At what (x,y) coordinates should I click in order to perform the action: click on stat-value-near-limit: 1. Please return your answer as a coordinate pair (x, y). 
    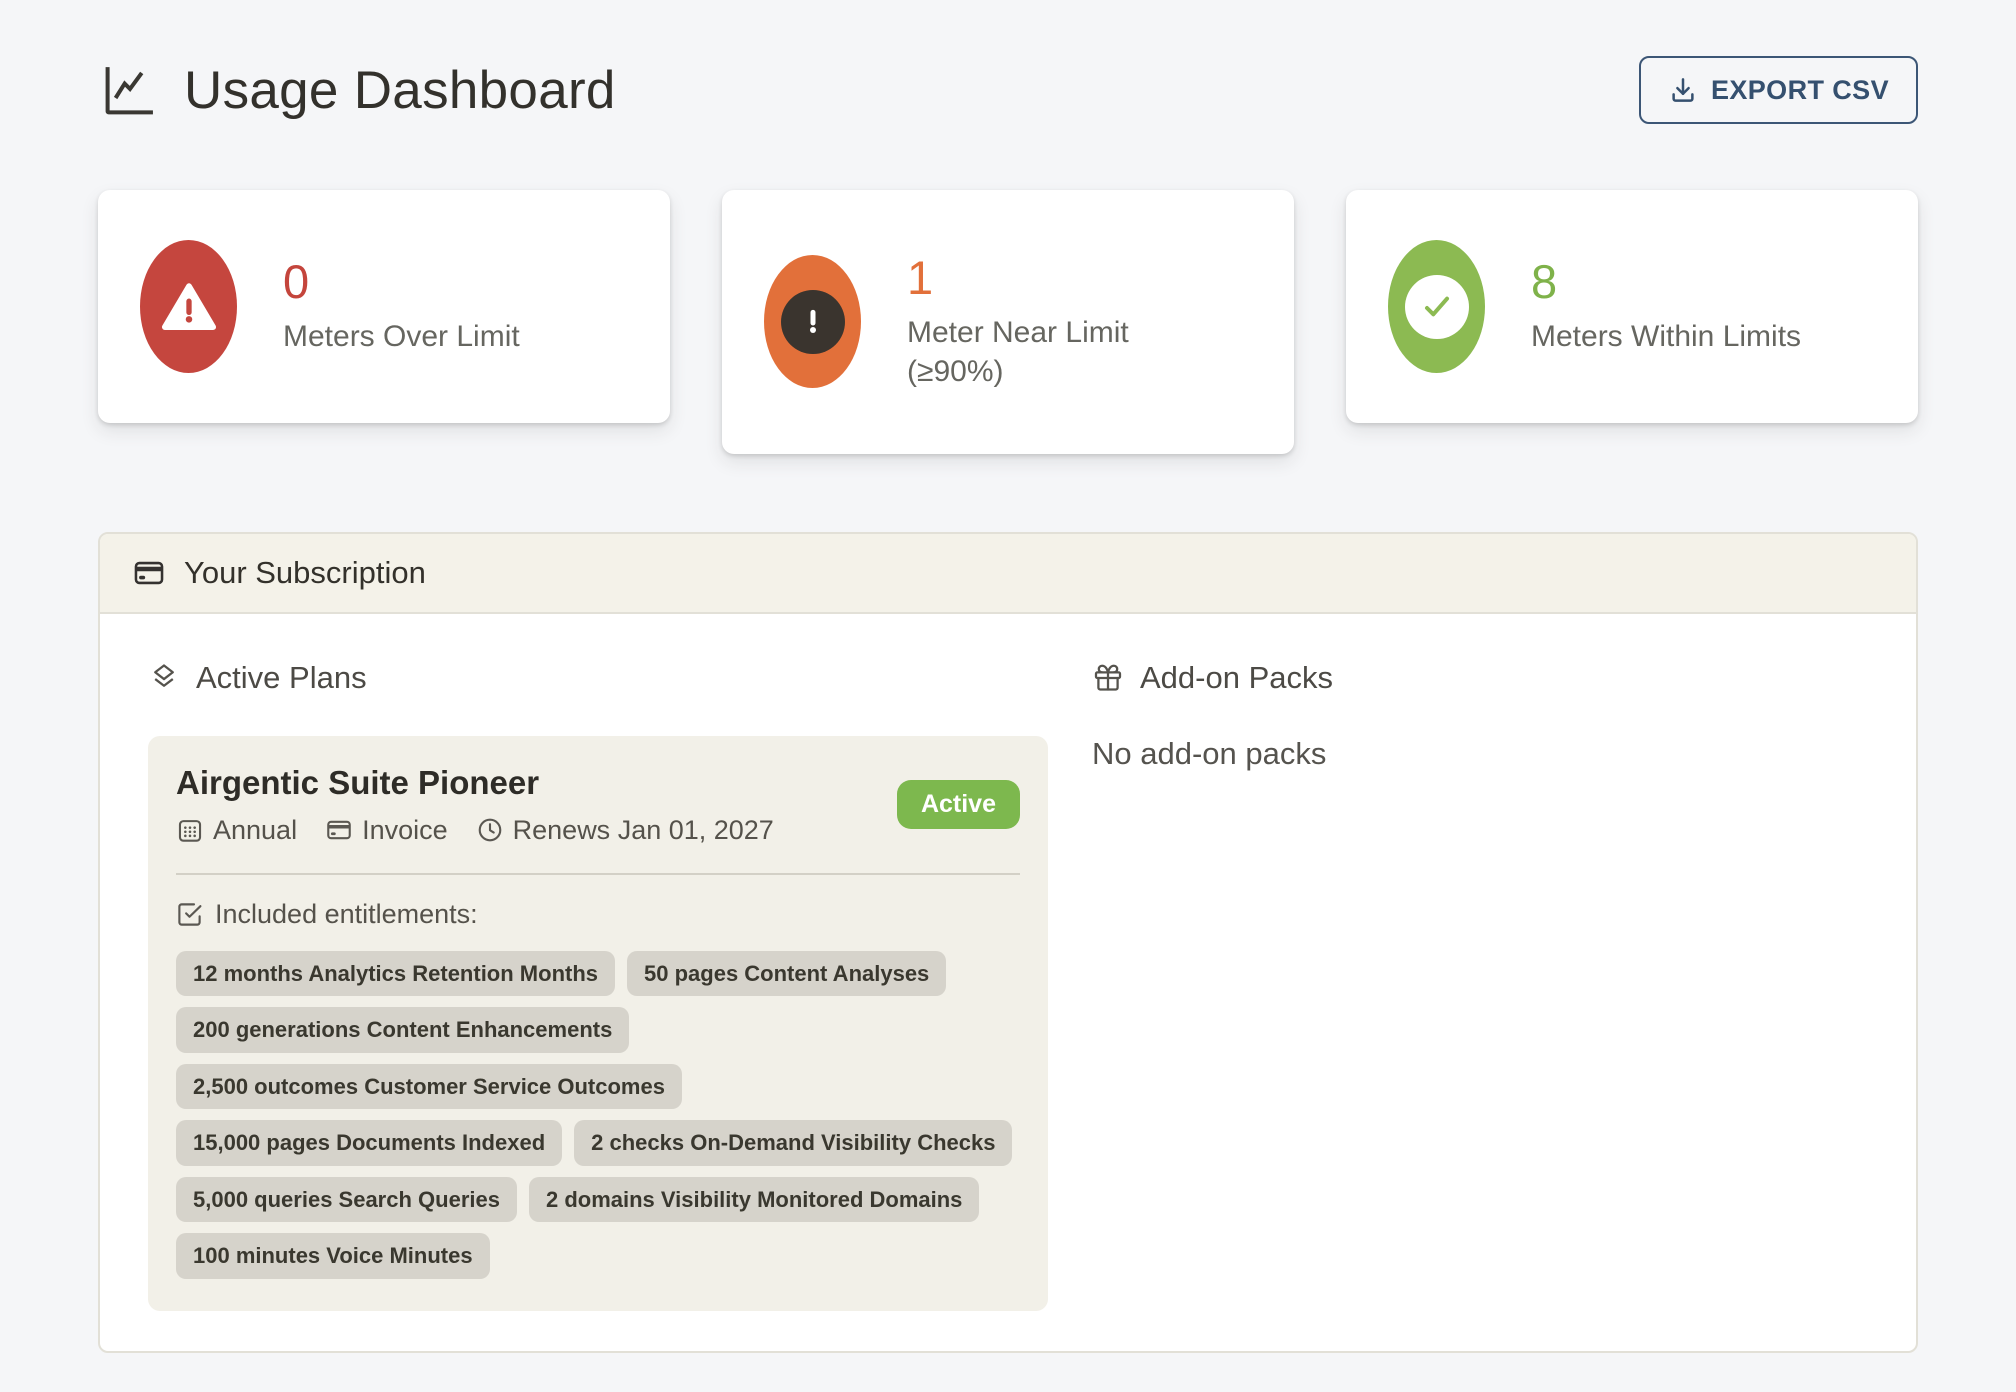
    Looking at the image, I should click on (920, 277).